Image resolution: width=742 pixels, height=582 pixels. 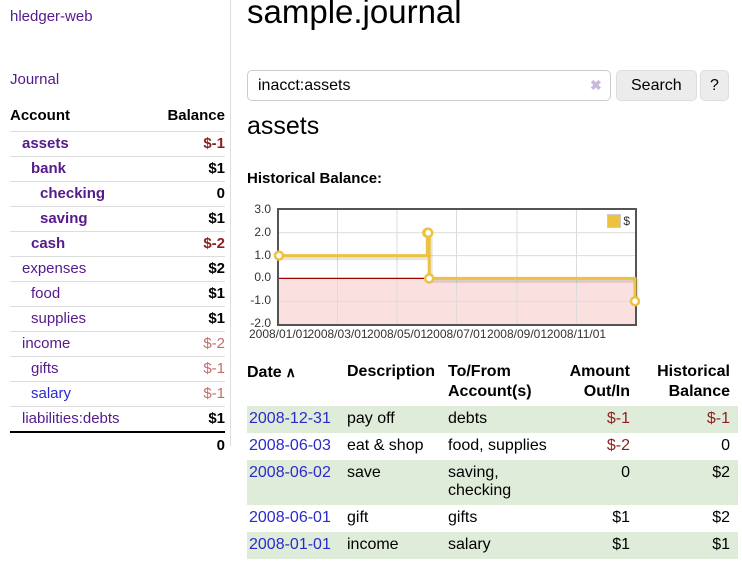 I want to click on date-cell: 2008-12-31, so click(x=297, y=419).